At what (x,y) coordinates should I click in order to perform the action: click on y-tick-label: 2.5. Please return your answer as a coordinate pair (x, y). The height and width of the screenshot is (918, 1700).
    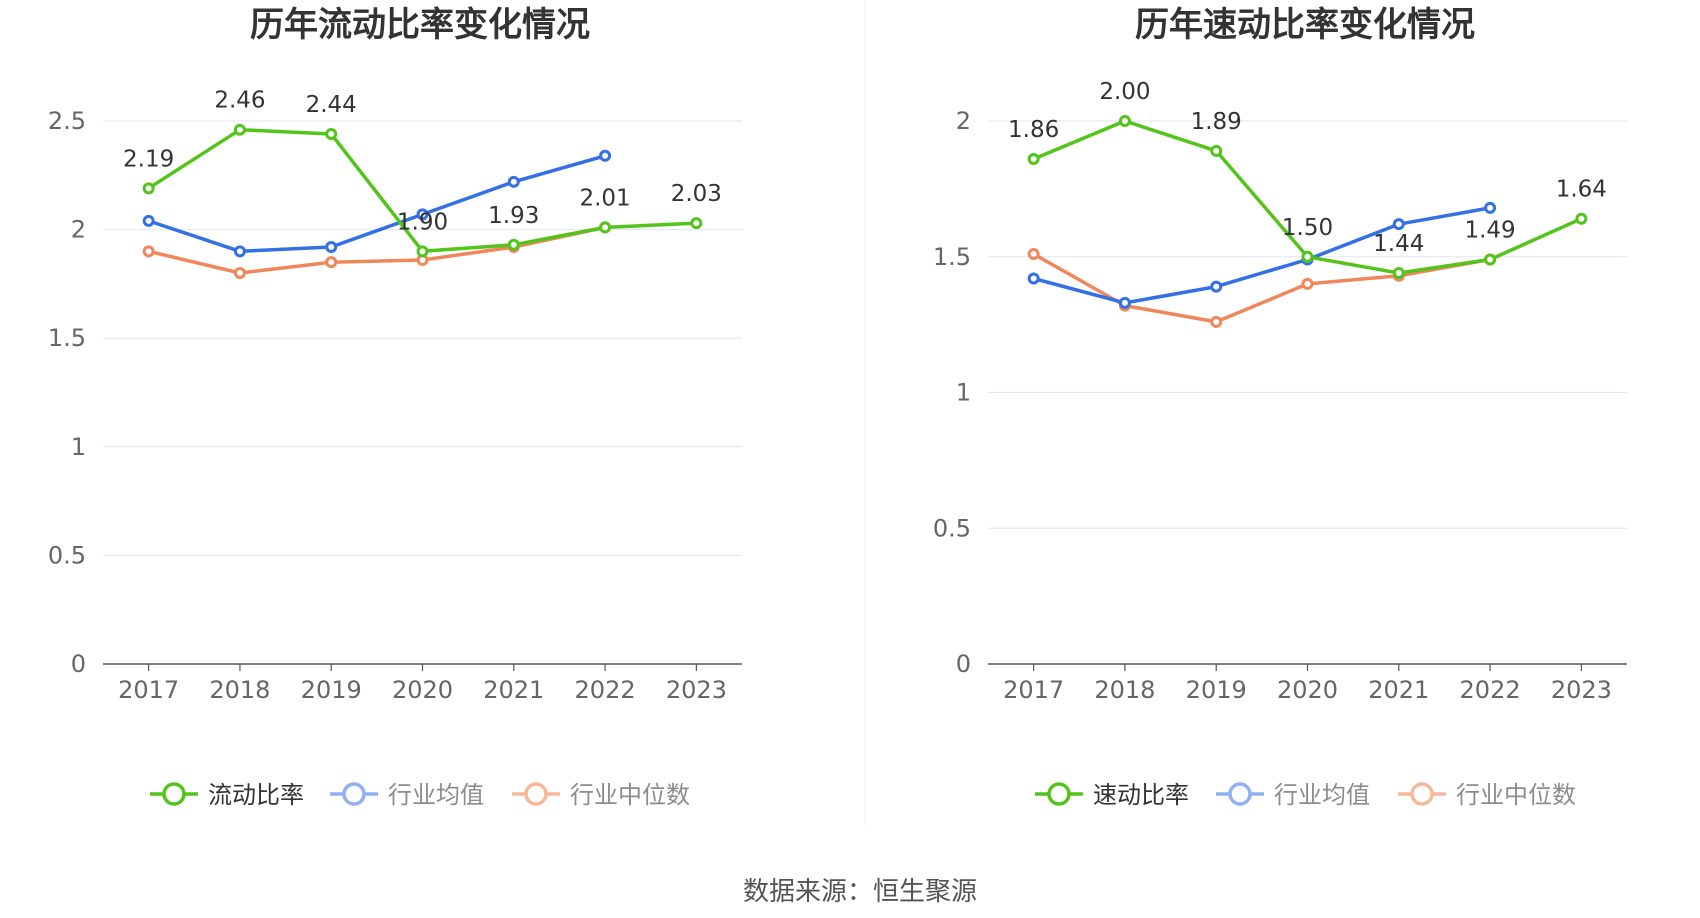
    Looking at the image, I should click on (67, 121).